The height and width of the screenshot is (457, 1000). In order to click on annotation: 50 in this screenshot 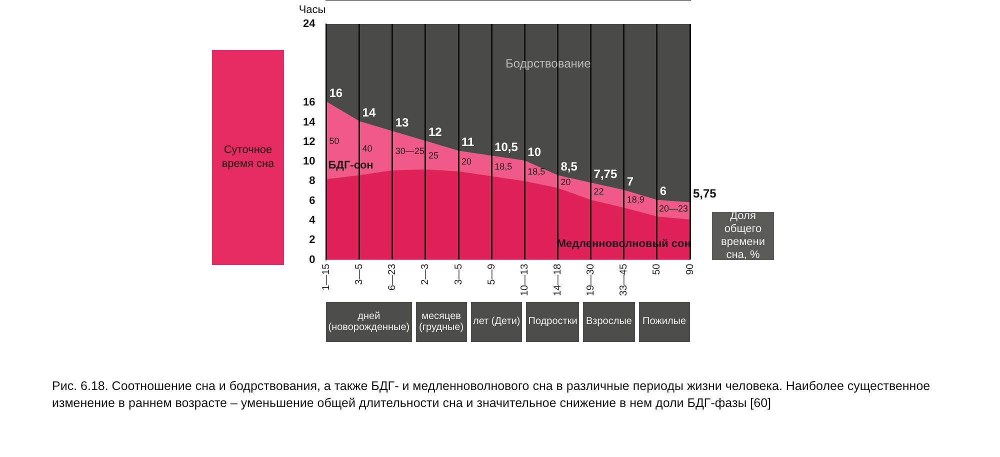, I will do `click(334, 141)`.